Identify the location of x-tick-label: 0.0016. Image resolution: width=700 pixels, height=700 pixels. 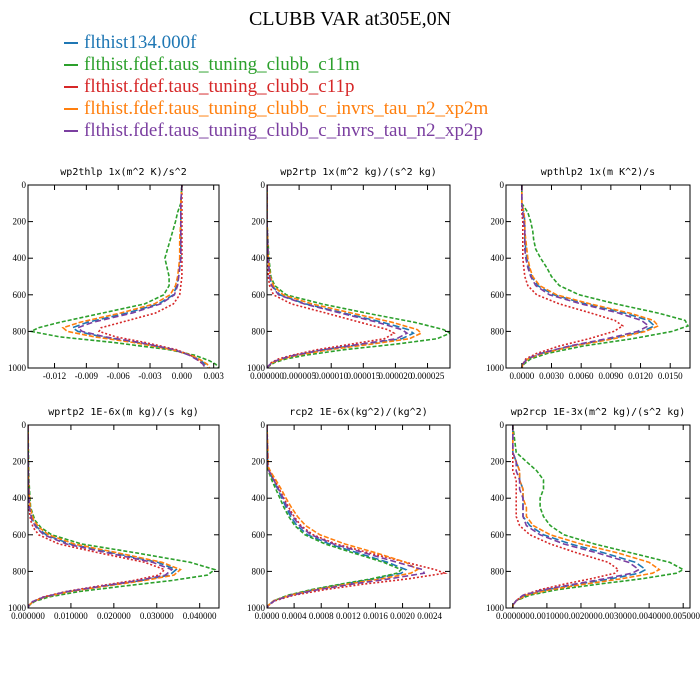
(375, 616).